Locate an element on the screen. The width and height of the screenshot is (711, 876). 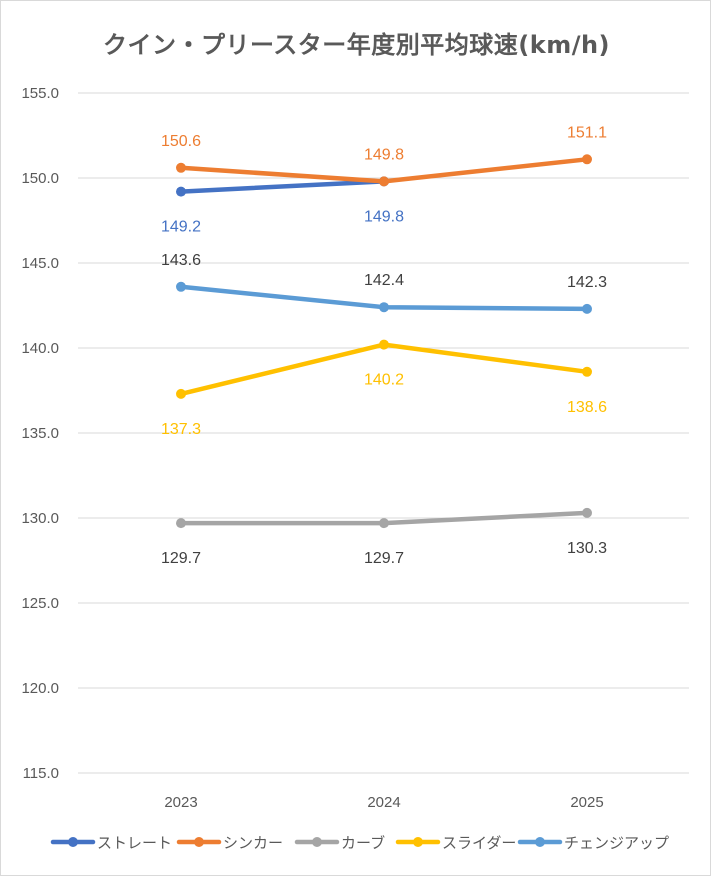
y-tick-label: 115.0 is located at coordinates (41, 773).